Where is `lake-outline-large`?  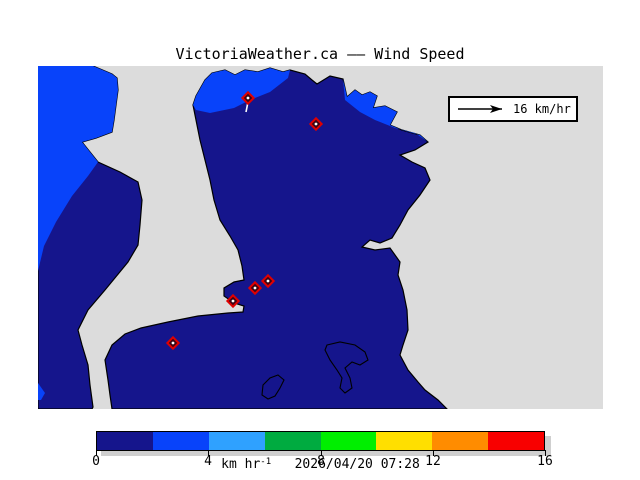 lake-outline-large is located at coordinates (346, 367).